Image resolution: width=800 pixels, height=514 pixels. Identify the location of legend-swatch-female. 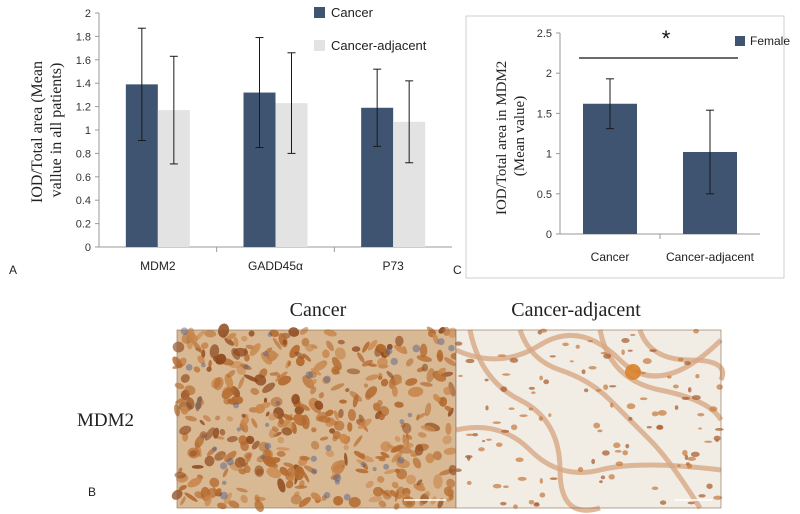
(740, 41).